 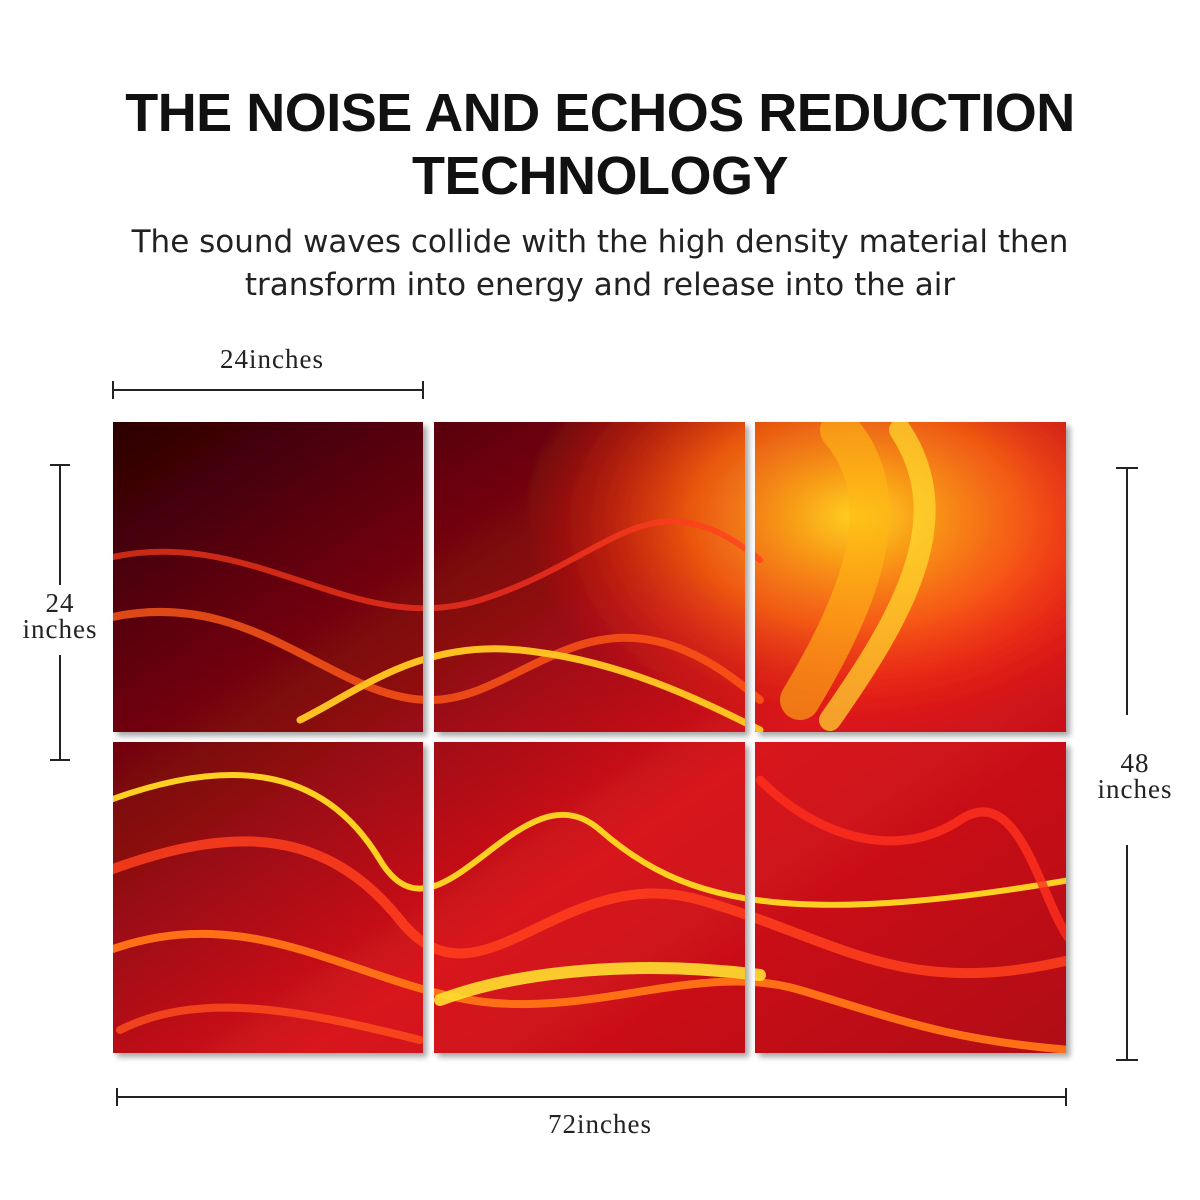 What do you see at coordinates (600, 113) in the screenshot?
I see `title-line: THE NOISE AND ECHOS REDUCTION` at bounding box center [600, 113].